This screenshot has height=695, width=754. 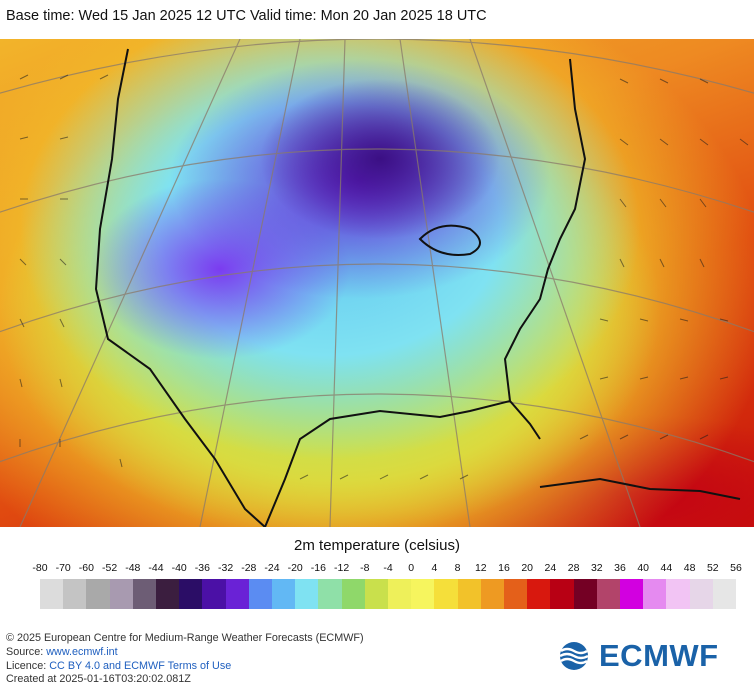 I want to click on legend-color-bar, so click(x=388, y=594).